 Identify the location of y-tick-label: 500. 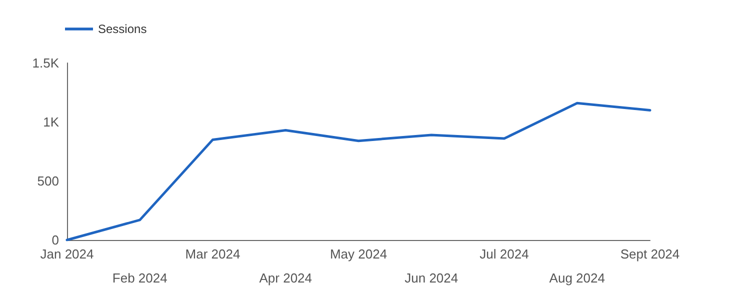
(48, 181).